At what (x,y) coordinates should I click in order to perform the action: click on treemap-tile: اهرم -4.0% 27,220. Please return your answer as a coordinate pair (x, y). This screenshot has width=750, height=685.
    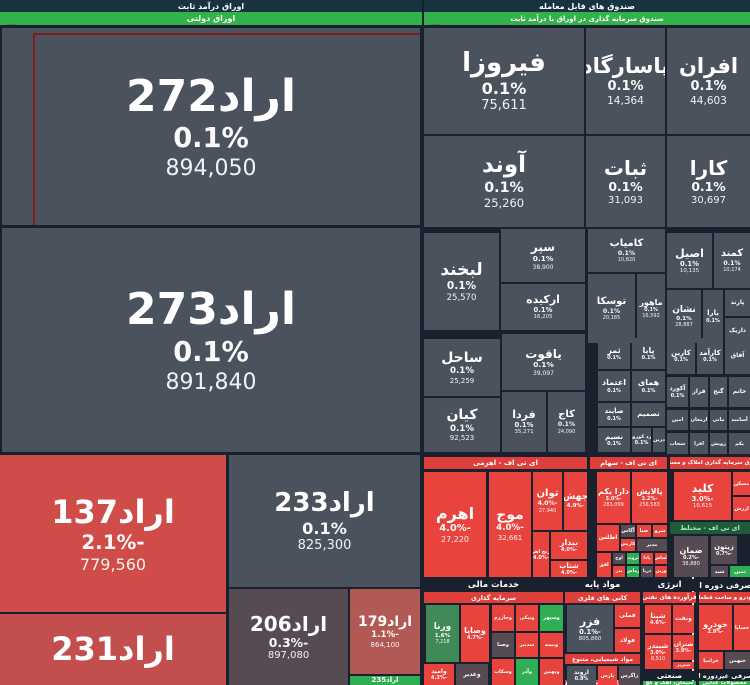
    Looking at the image, I should click on (455, 524).